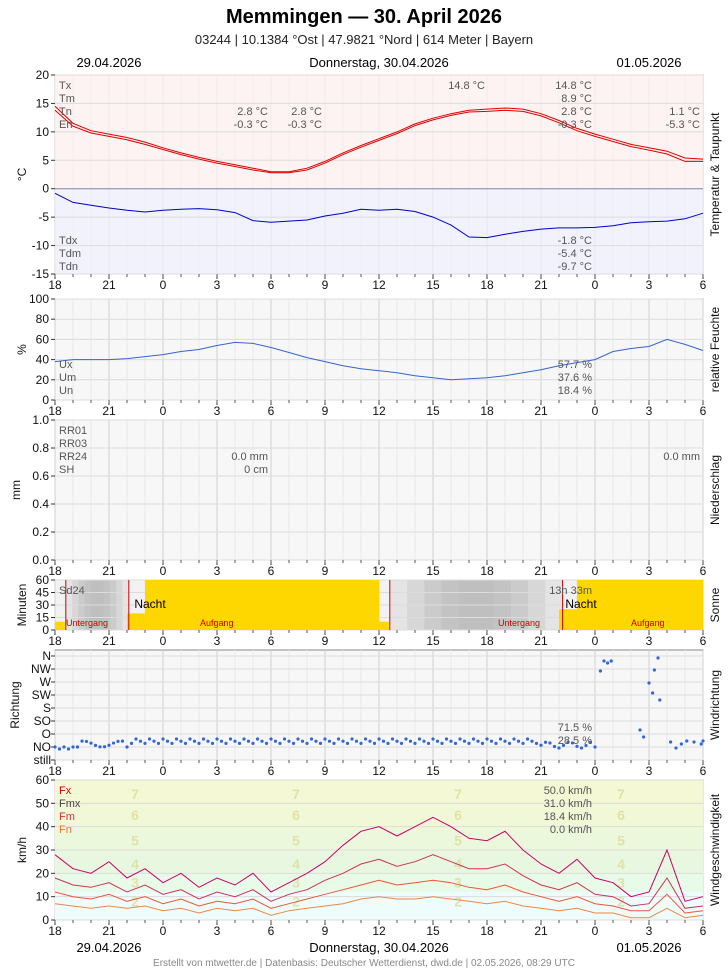 This screenshot has height=970, width=728. What do you see at coordinates (43, 360) in the screenshot?
I see `humidity-y-tick-label: 40` at bounding box center [43, 360].